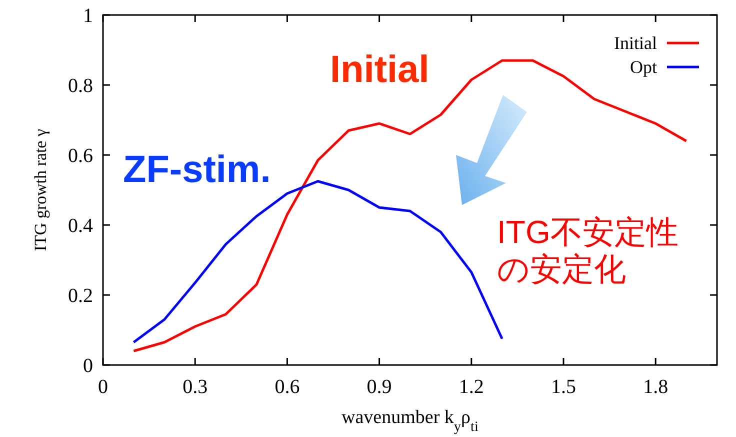  Describe the element at coordinates (379, 387) in the screenshot. I see `x-tick-label: 0.9` at that location.